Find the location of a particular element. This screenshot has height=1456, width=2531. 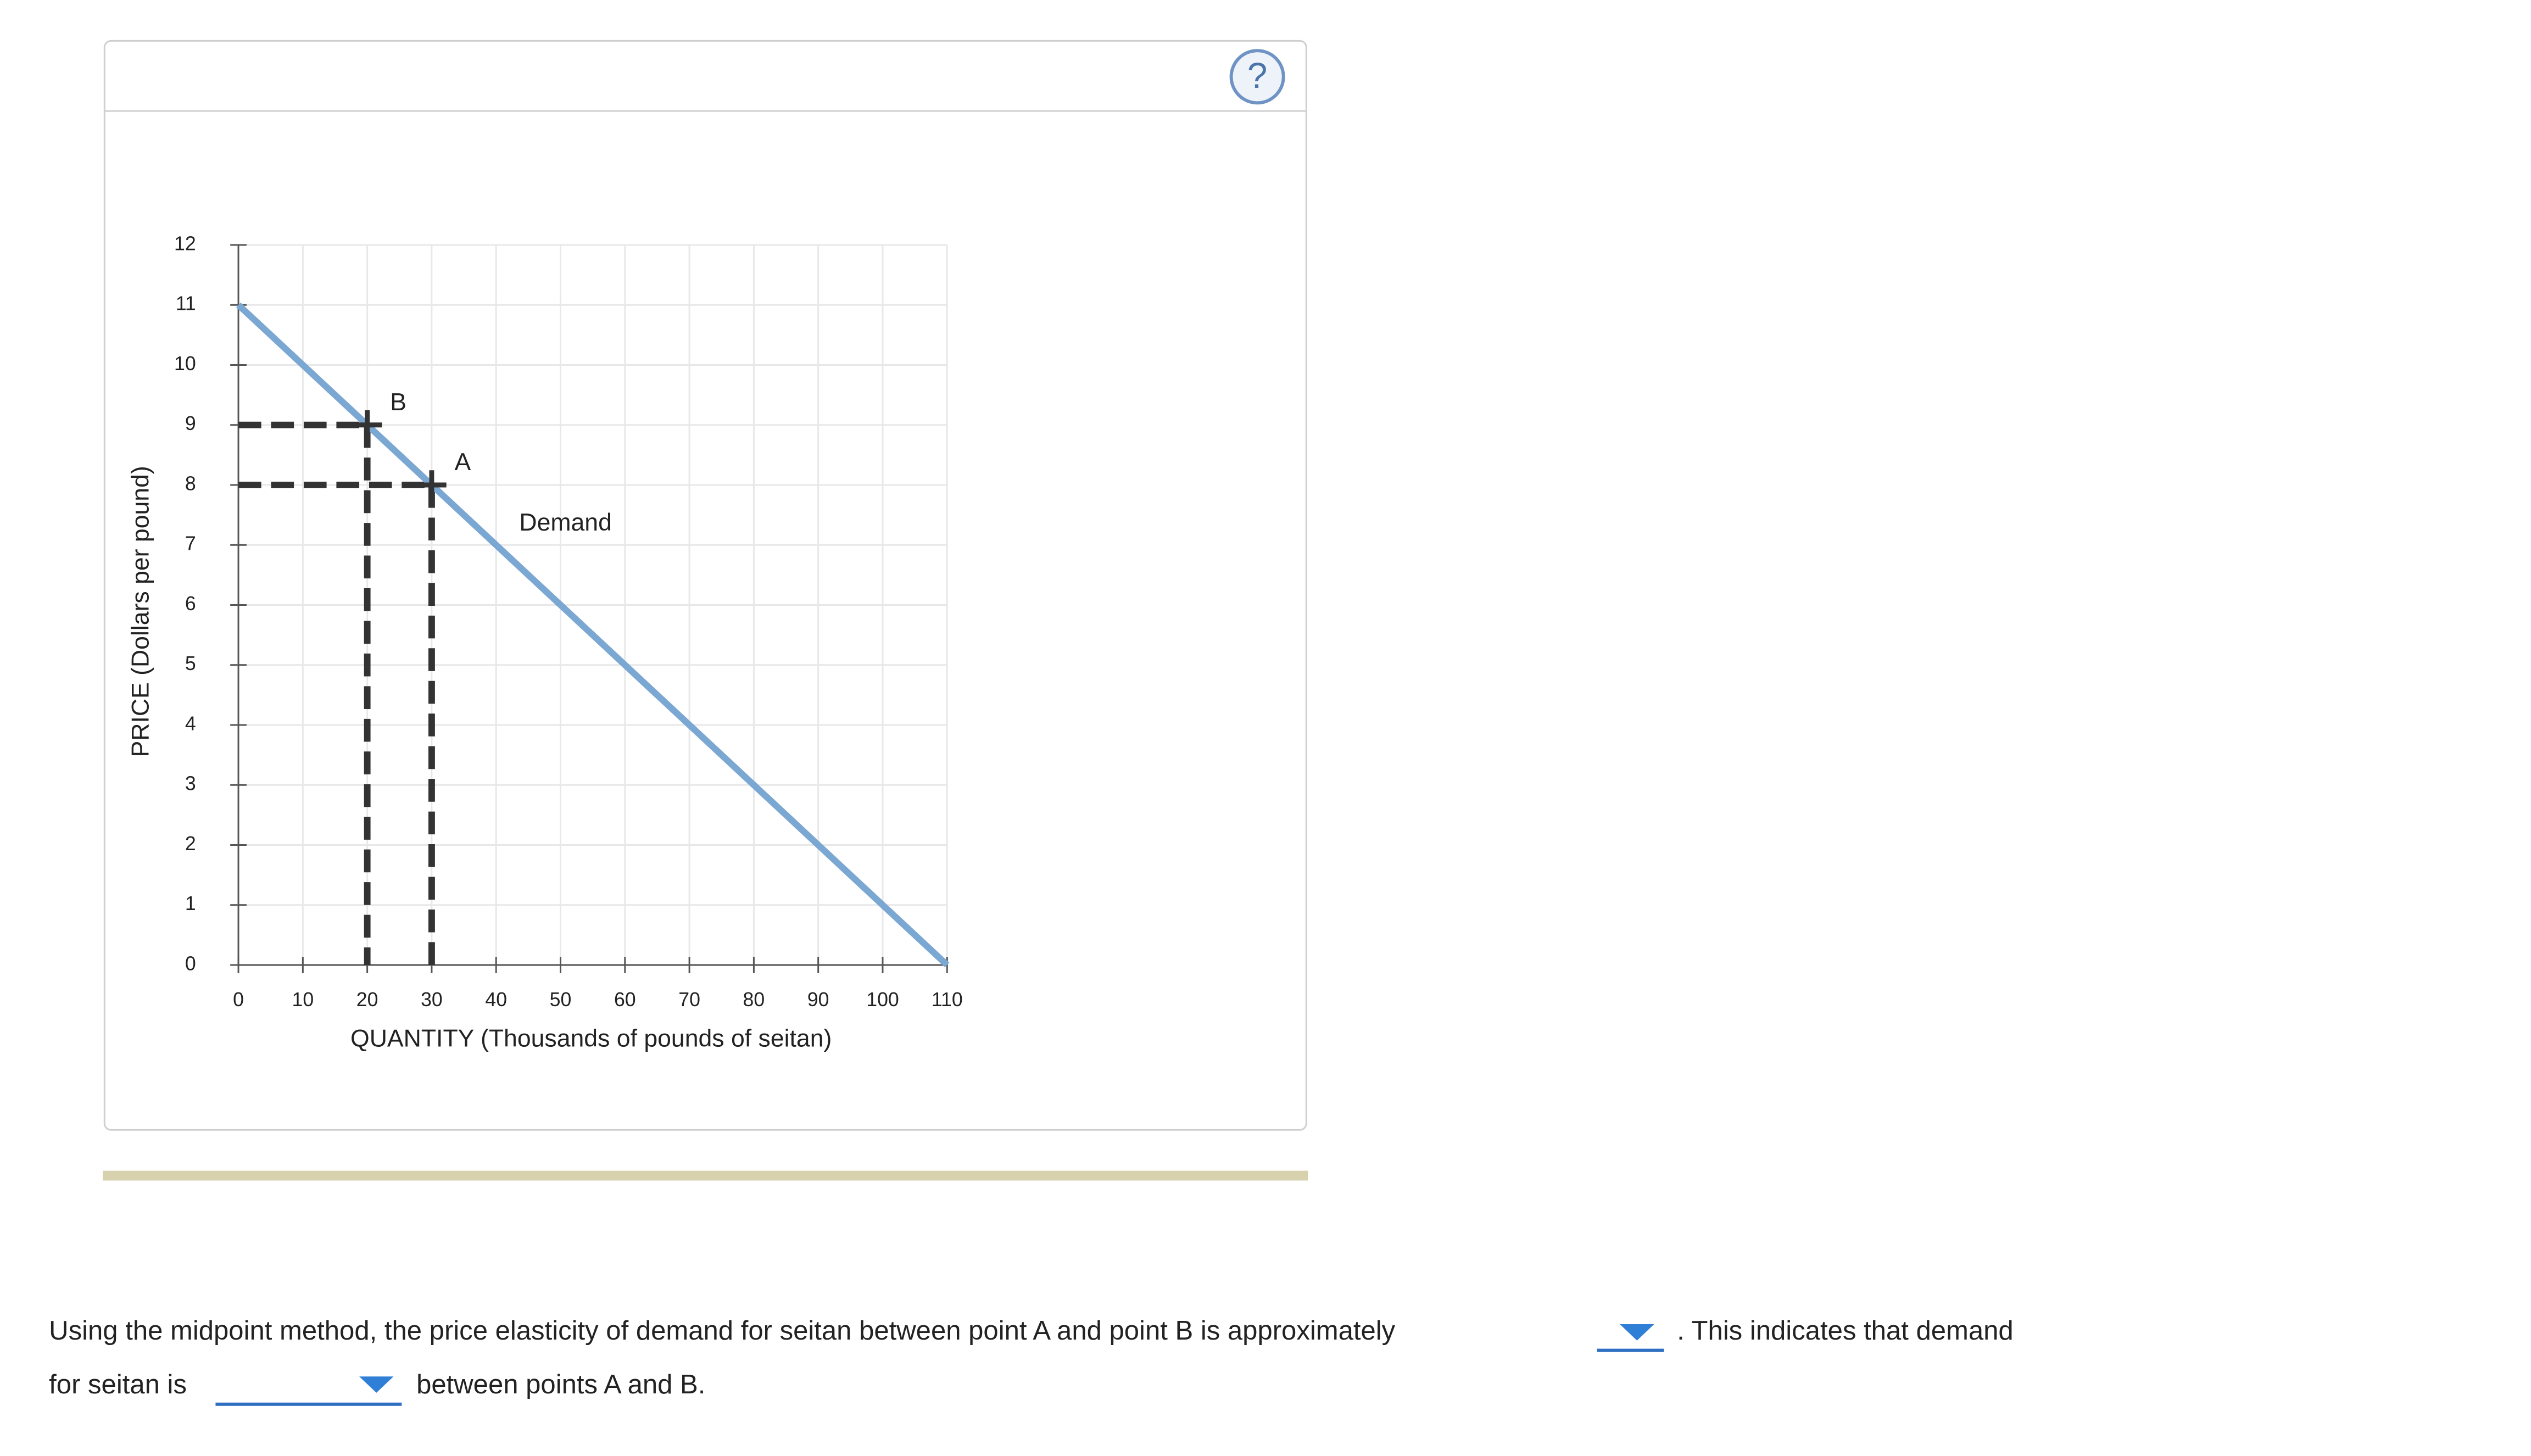

y-tick-label: 5 is located at coordinates (190, 663).